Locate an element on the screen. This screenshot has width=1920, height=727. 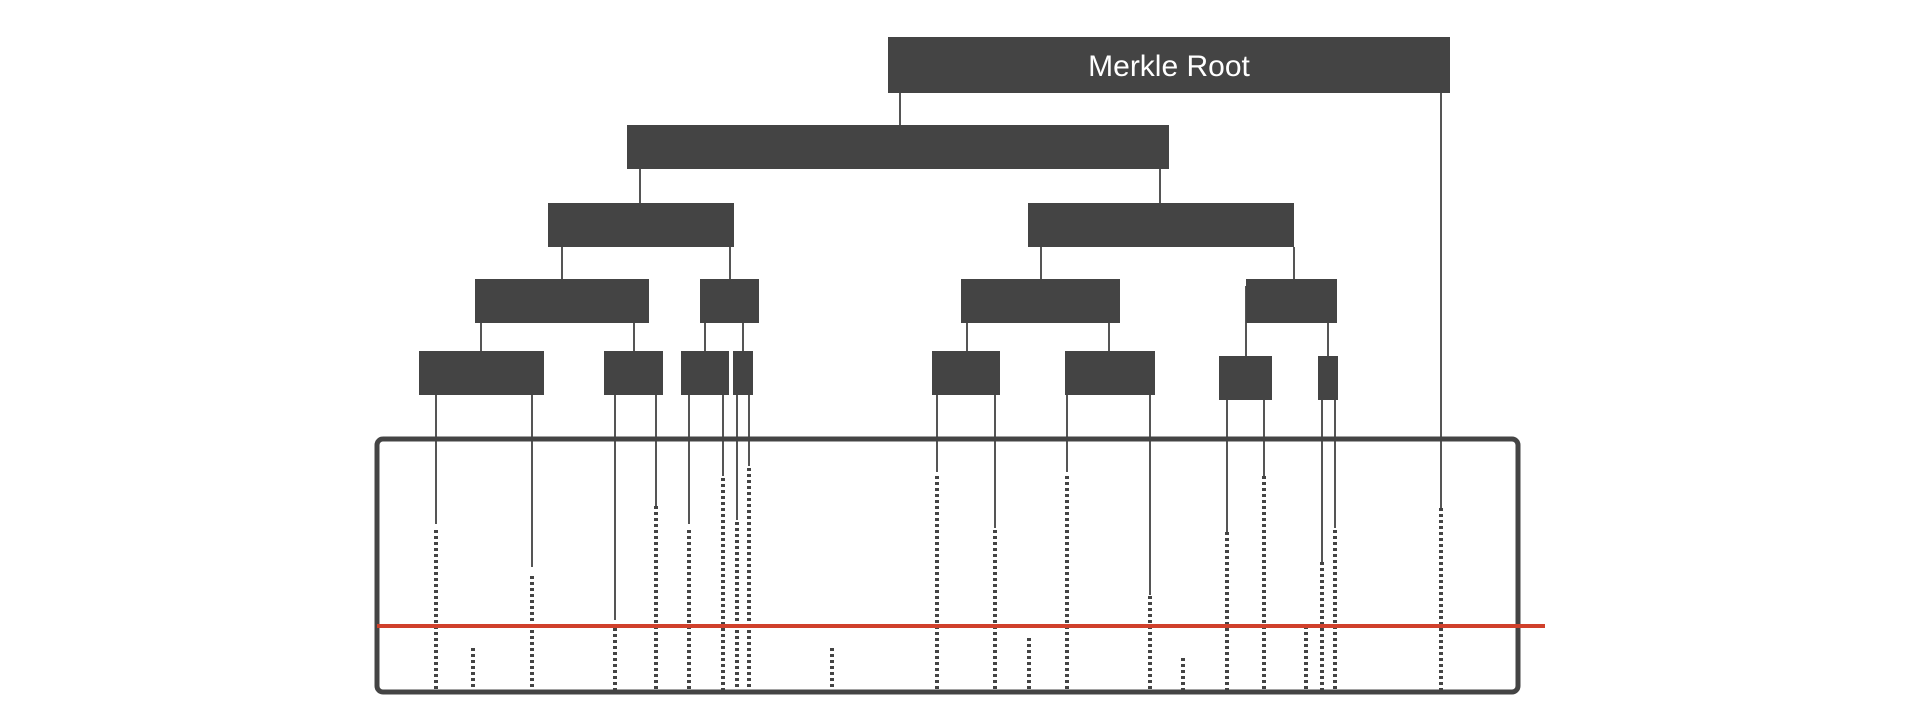
root-label: Merkle Root is located at coordinates (1169, 66).